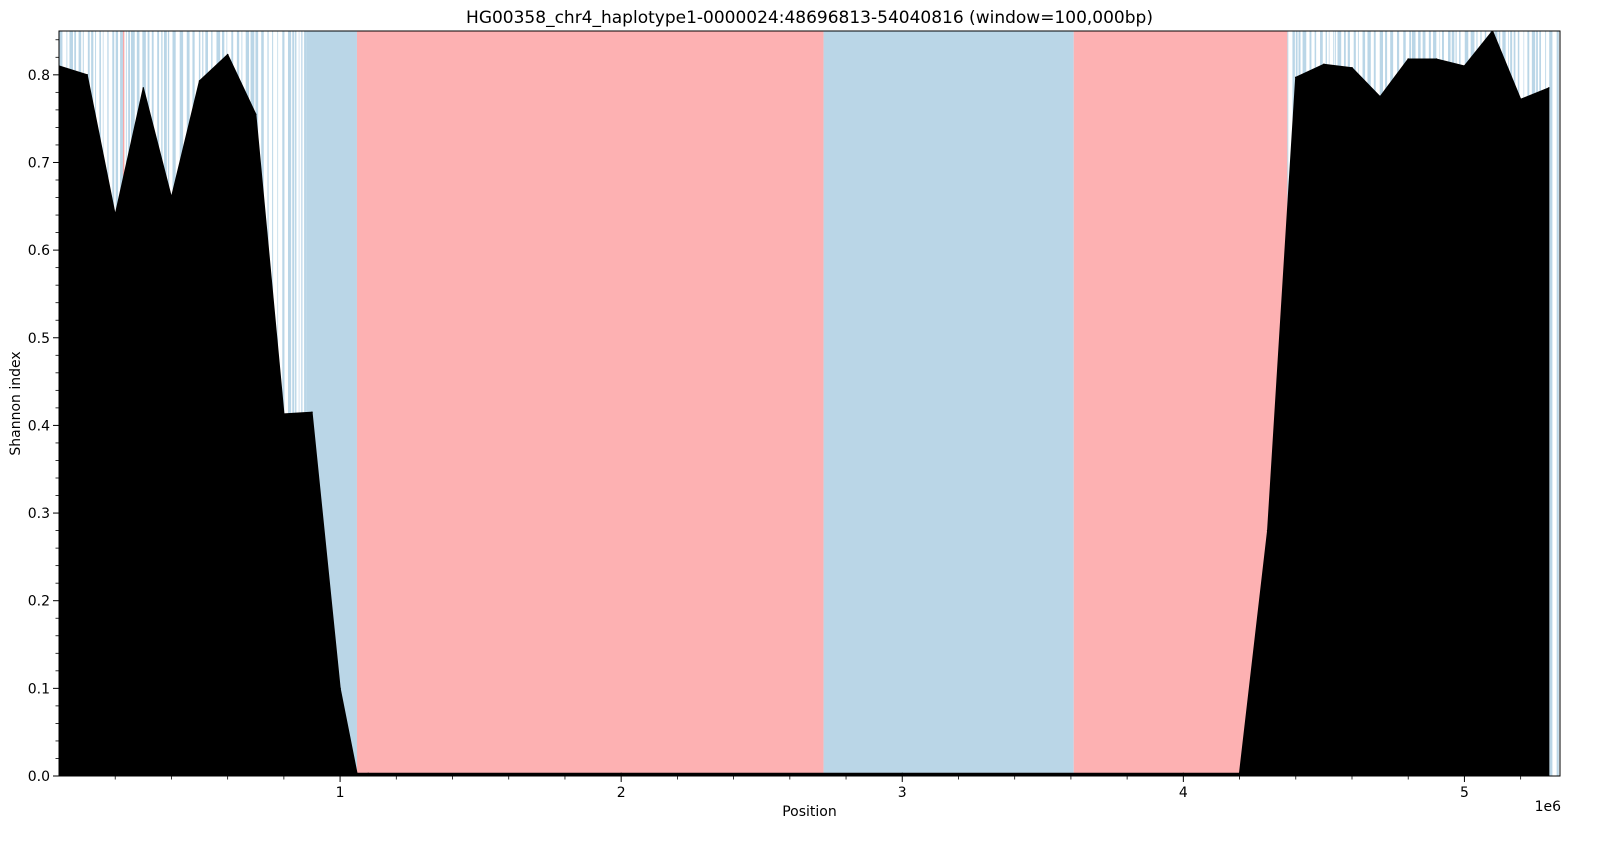  Describe the element at coordinates (1464, 793) in the screenshot. I see `x-tick-label: 5` at that location.